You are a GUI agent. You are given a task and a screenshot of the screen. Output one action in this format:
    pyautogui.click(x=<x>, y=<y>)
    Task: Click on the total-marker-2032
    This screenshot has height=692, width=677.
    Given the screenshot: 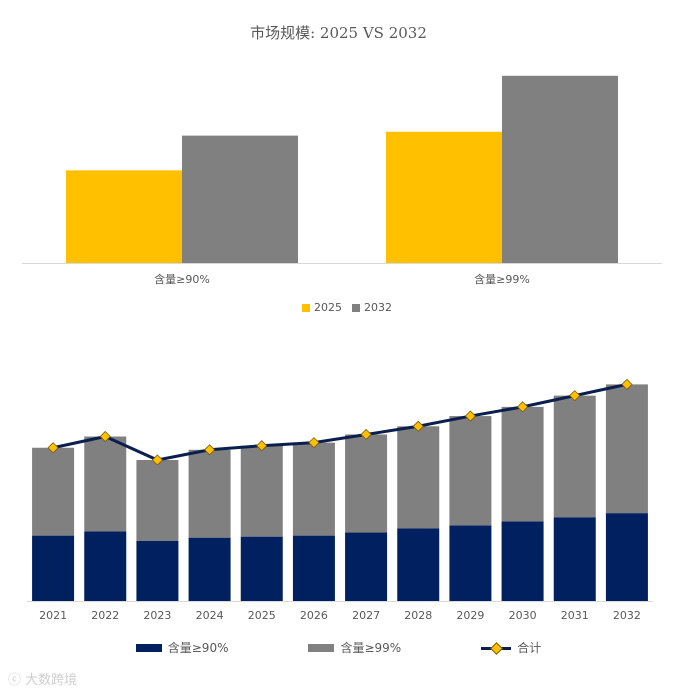 What is the action you would take?
    pyautogui.click(x=627, y=384)
    